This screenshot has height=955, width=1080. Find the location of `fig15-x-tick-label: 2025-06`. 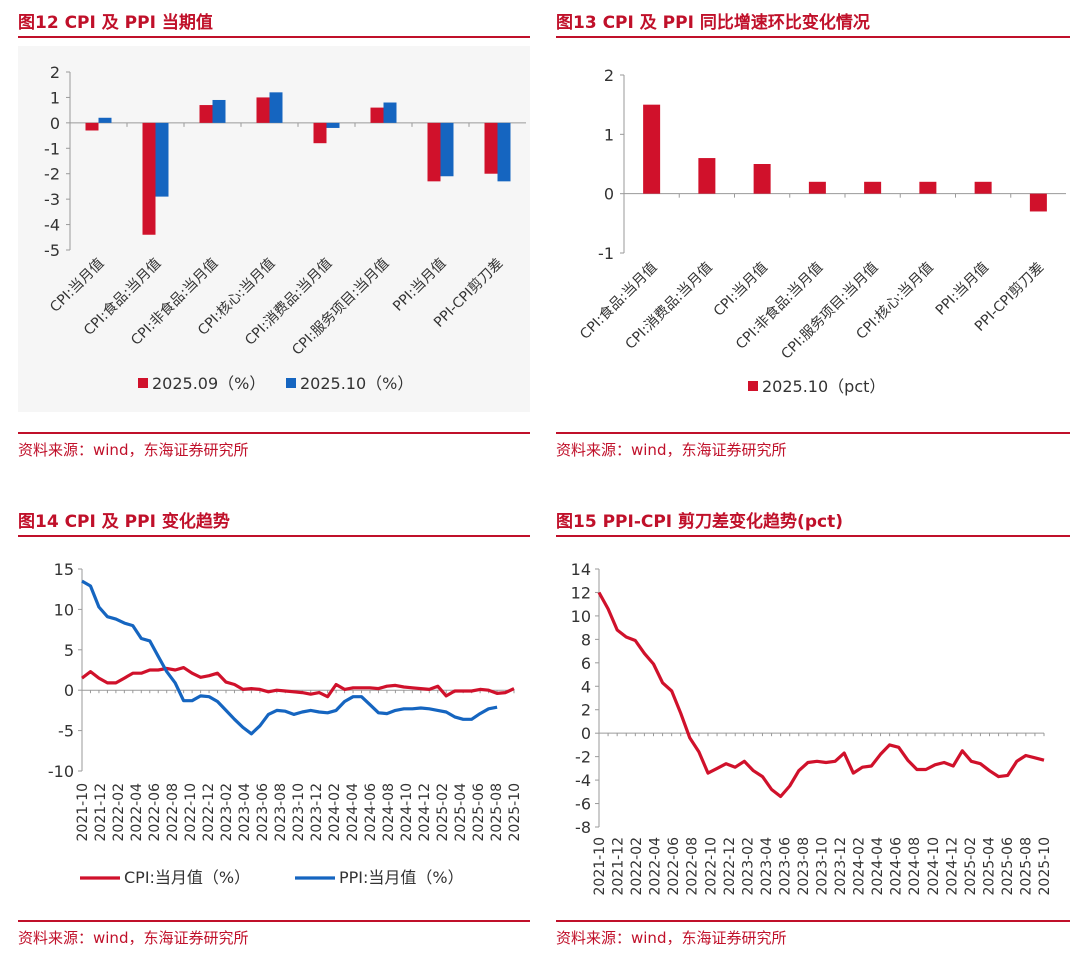

fig15-x-tick-label: 2025-06 is located at coordinates (1008, 866).